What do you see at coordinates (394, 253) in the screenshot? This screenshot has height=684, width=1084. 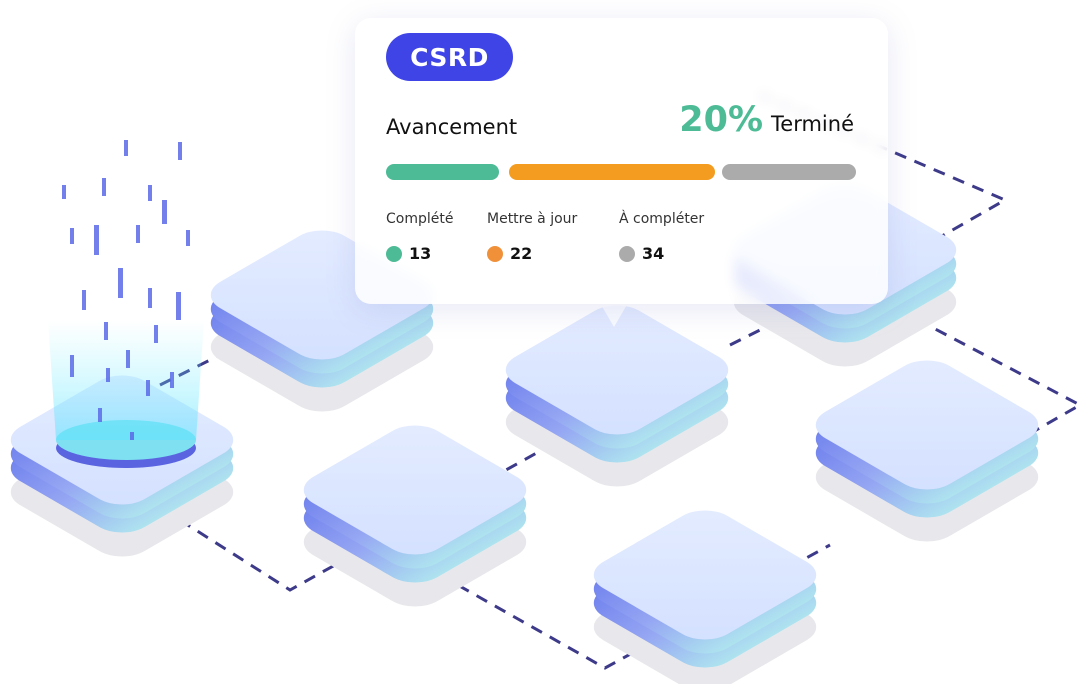 I see `green-dot-icon` at bounding box center [394, 253].